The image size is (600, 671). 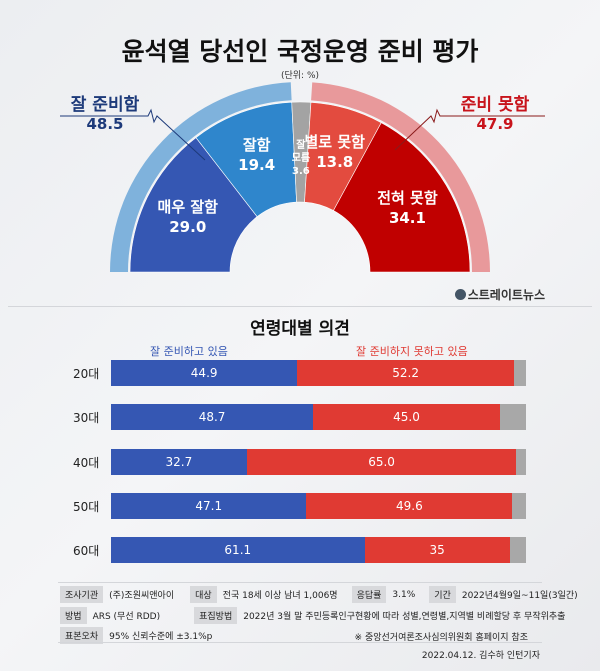 What do you see at coordinates (73, 615) in the screenshot?
I see `method-tag: 방법` at bounding box center [73, 615].